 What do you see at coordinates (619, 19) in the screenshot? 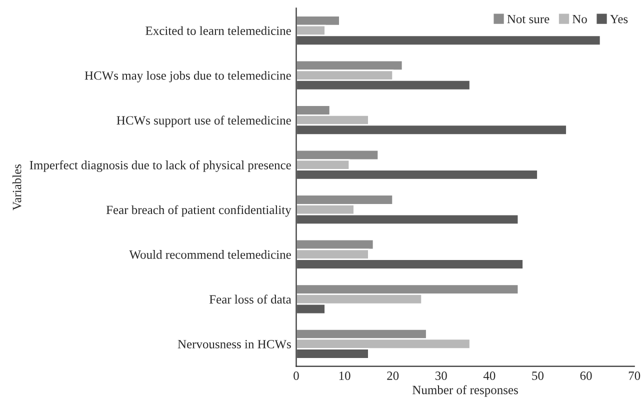
I see `legend-label: Yes` at bounding box center [619, 19].